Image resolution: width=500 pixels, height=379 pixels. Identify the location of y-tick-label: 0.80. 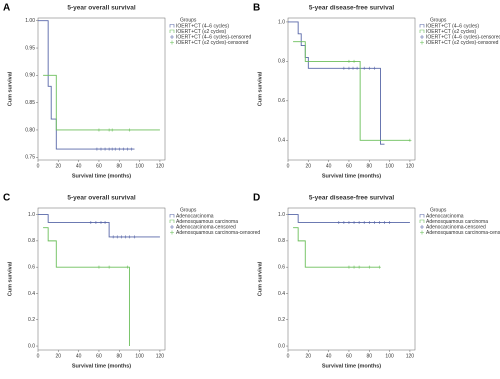
(30, 130).